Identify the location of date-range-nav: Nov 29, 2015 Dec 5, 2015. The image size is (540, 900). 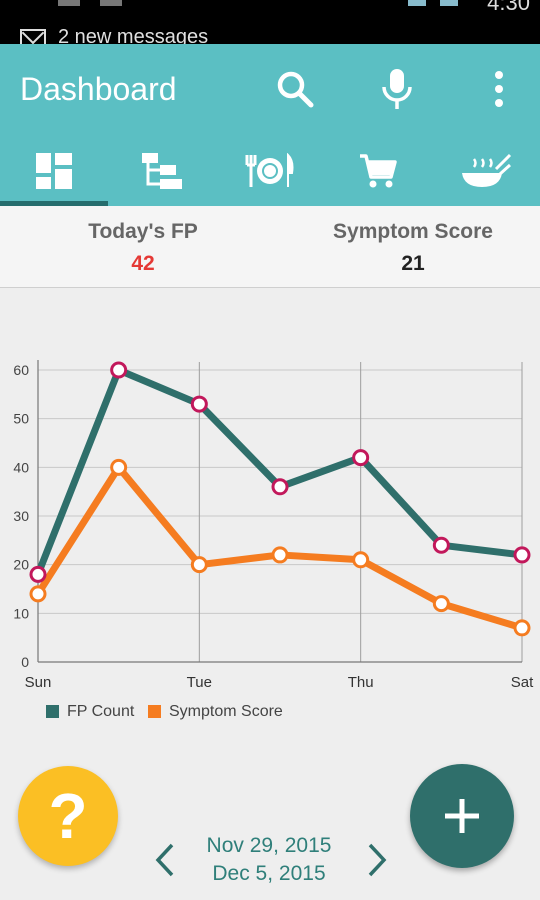
(275, 860).